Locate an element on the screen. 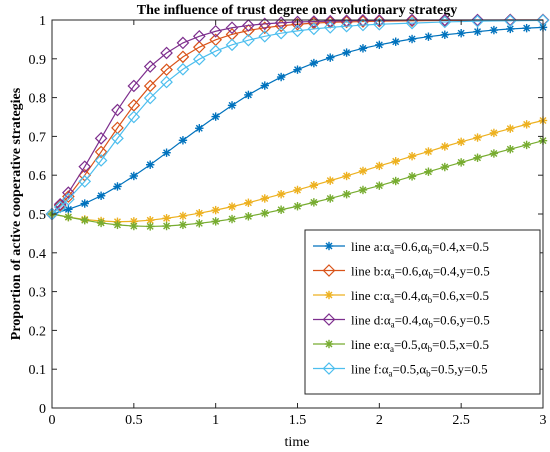 The image size is (550, 452). legend-label: line b:αa=0.6,αb=0.4,y=0.5 is located at coordinates (420, 272).